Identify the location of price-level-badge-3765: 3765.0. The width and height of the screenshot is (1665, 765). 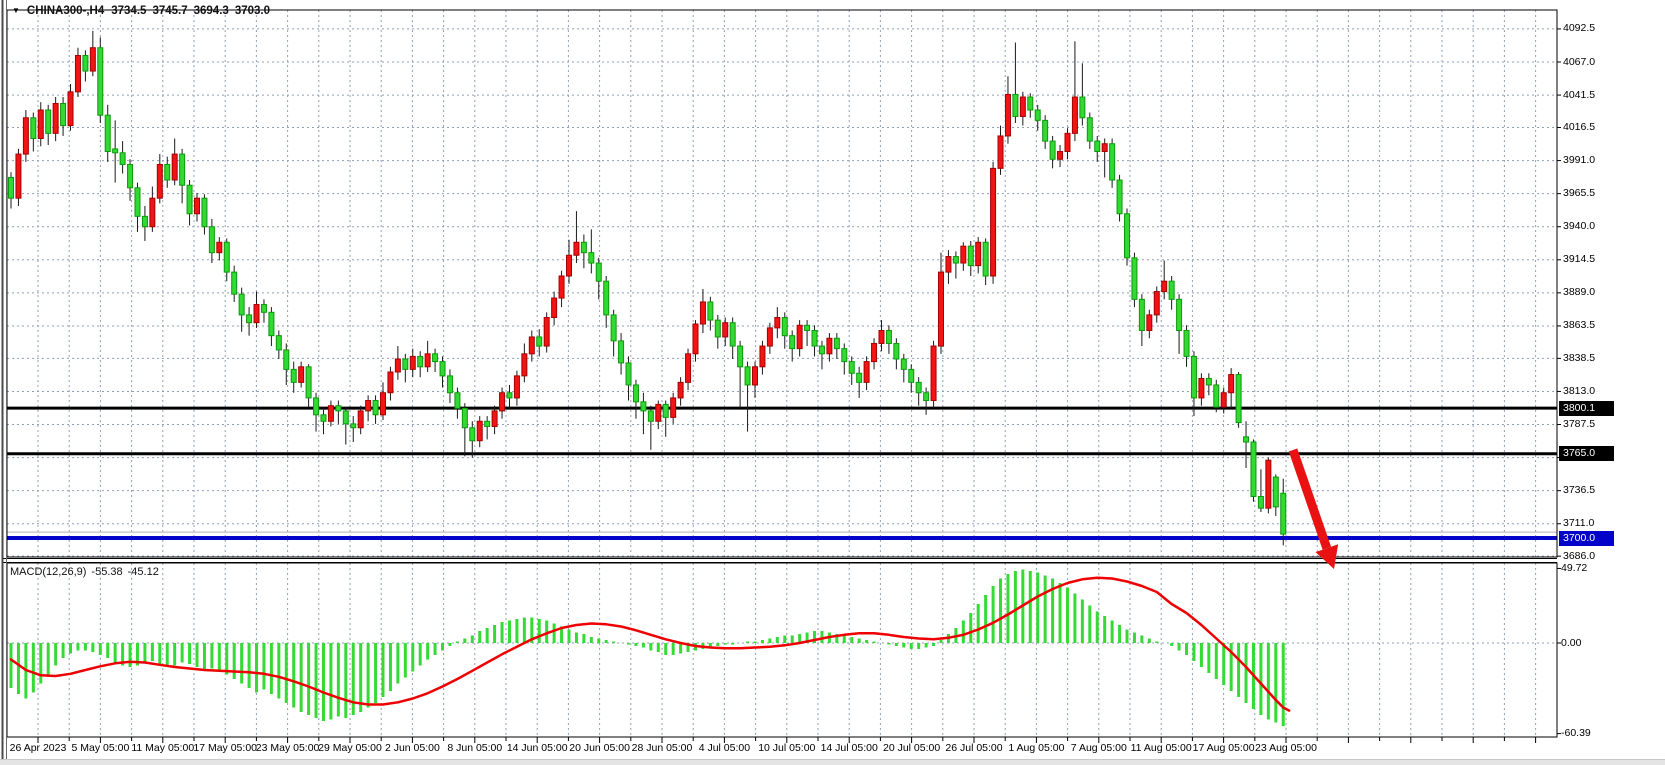
(1586, 454).